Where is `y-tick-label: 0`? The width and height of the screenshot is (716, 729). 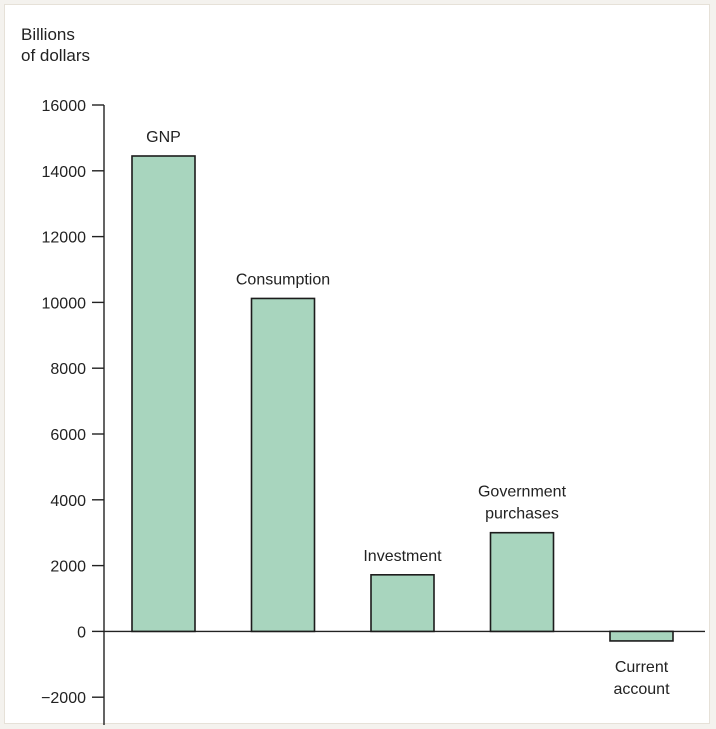
y-tick-label: 0 is located at coordinates (81, 632).